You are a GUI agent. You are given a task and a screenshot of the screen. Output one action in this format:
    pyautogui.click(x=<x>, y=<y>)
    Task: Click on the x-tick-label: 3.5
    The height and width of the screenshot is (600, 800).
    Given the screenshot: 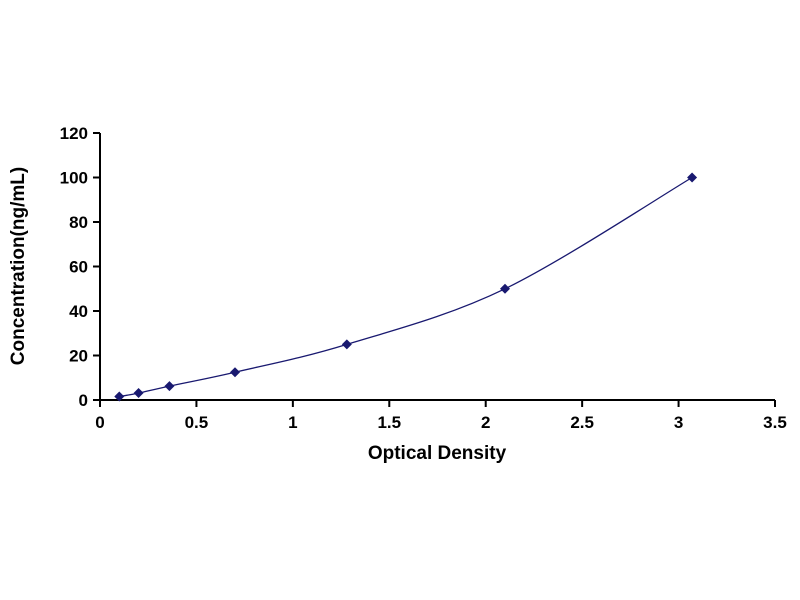 What is the action you would take?
    pyautogui.click(x=775, y=422)
    